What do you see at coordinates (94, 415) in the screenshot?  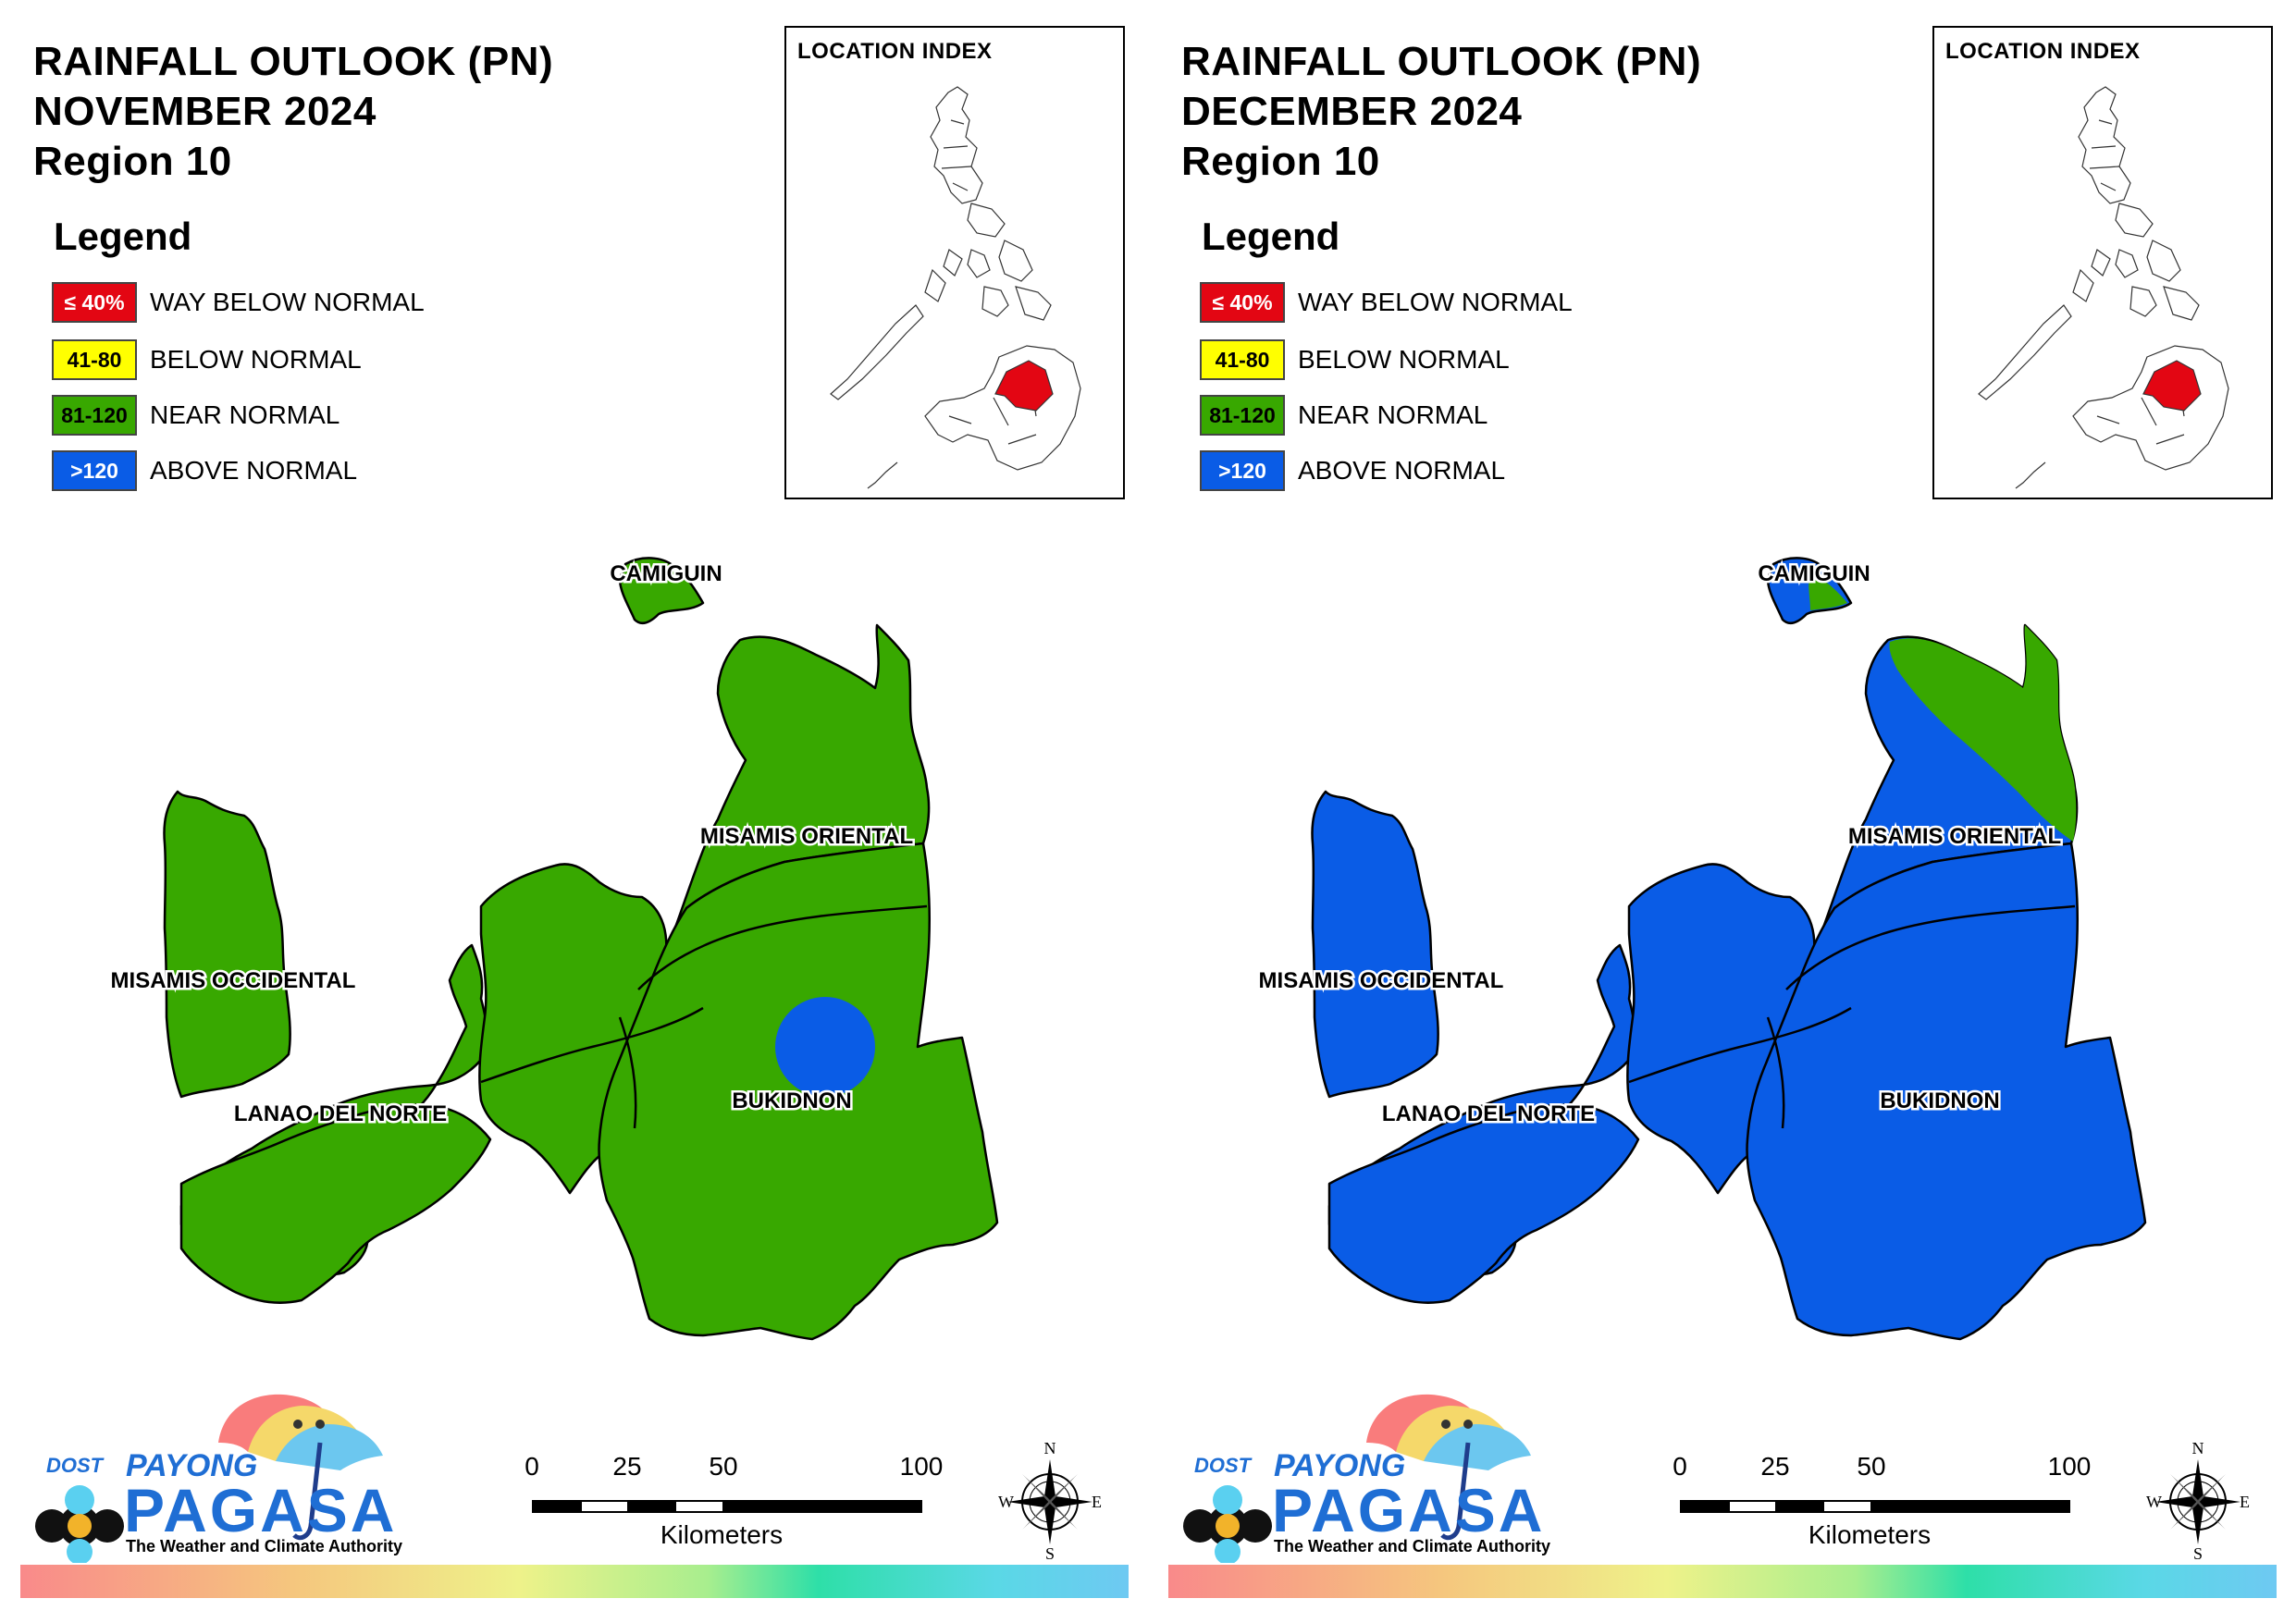 I see `legend-swatch: 81-120` at bounding box center [94, 415].